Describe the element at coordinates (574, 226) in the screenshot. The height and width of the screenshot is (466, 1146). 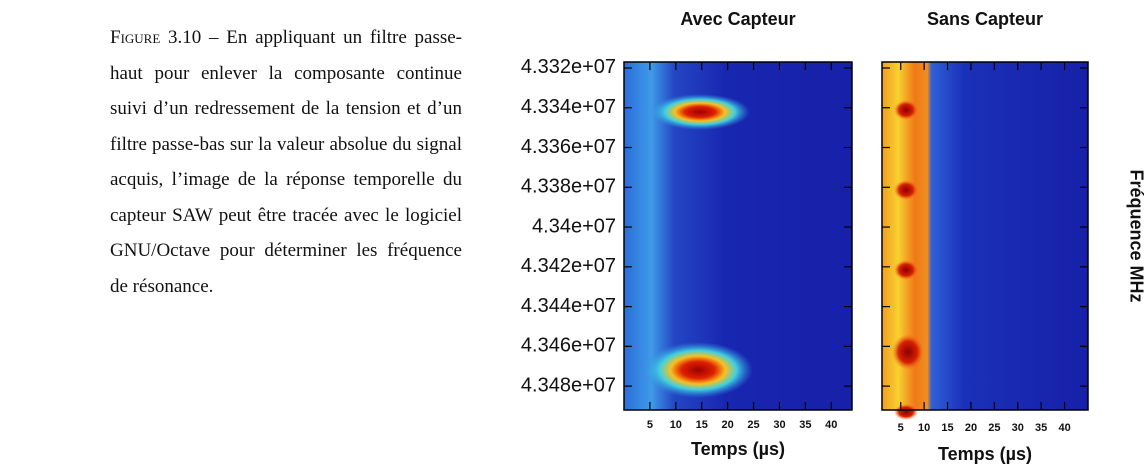
I see `y-tick-label: 4.34e+07` at that location.